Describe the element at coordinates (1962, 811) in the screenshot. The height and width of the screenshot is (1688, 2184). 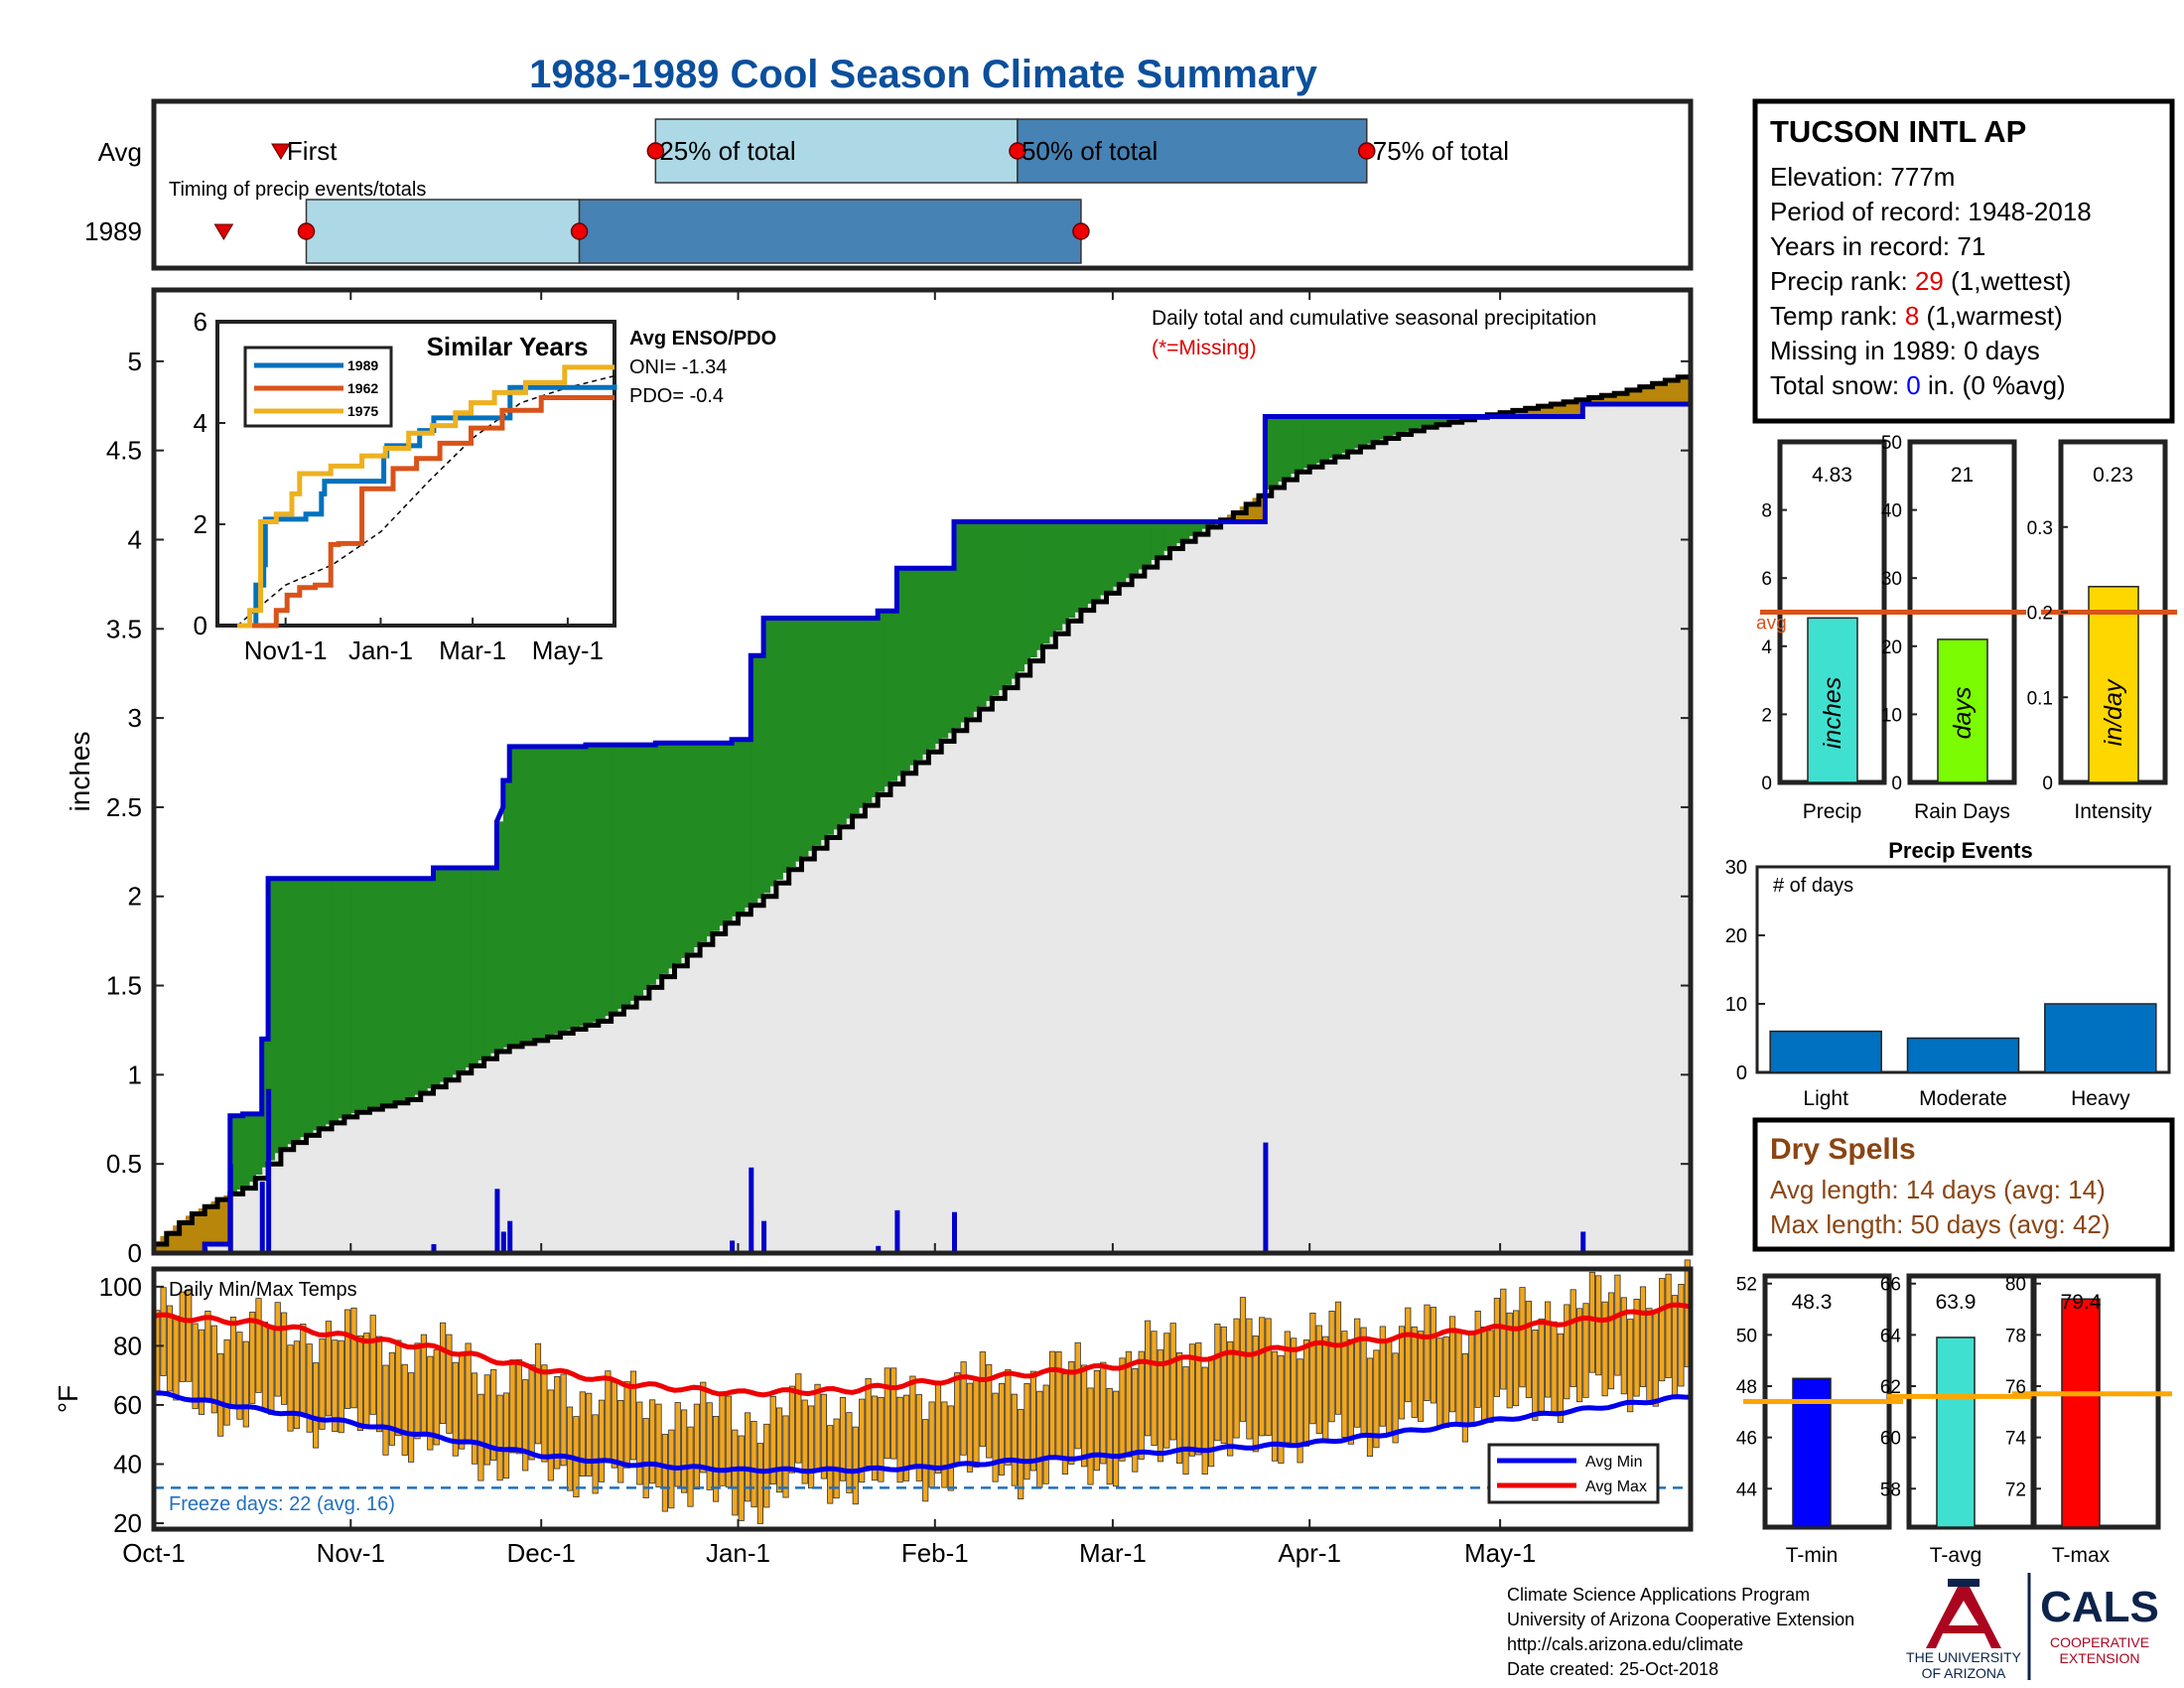
I see `summary-name-1: Rain Days` at that location.